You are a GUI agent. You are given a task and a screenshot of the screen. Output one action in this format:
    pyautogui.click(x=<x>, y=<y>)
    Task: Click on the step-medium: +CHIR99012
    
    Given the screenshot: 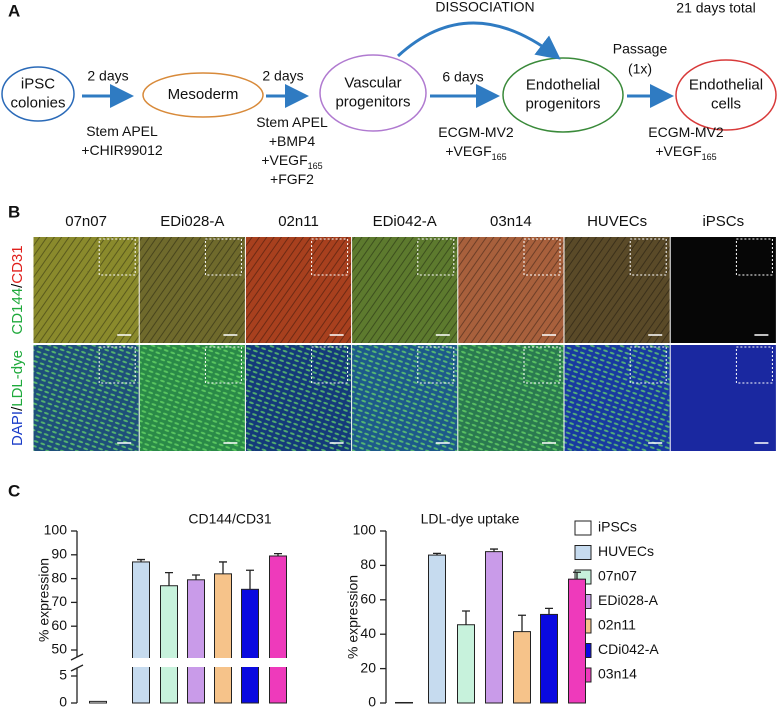 What is the action you would take?
    pyautogui.click(x=122, y=150)
    